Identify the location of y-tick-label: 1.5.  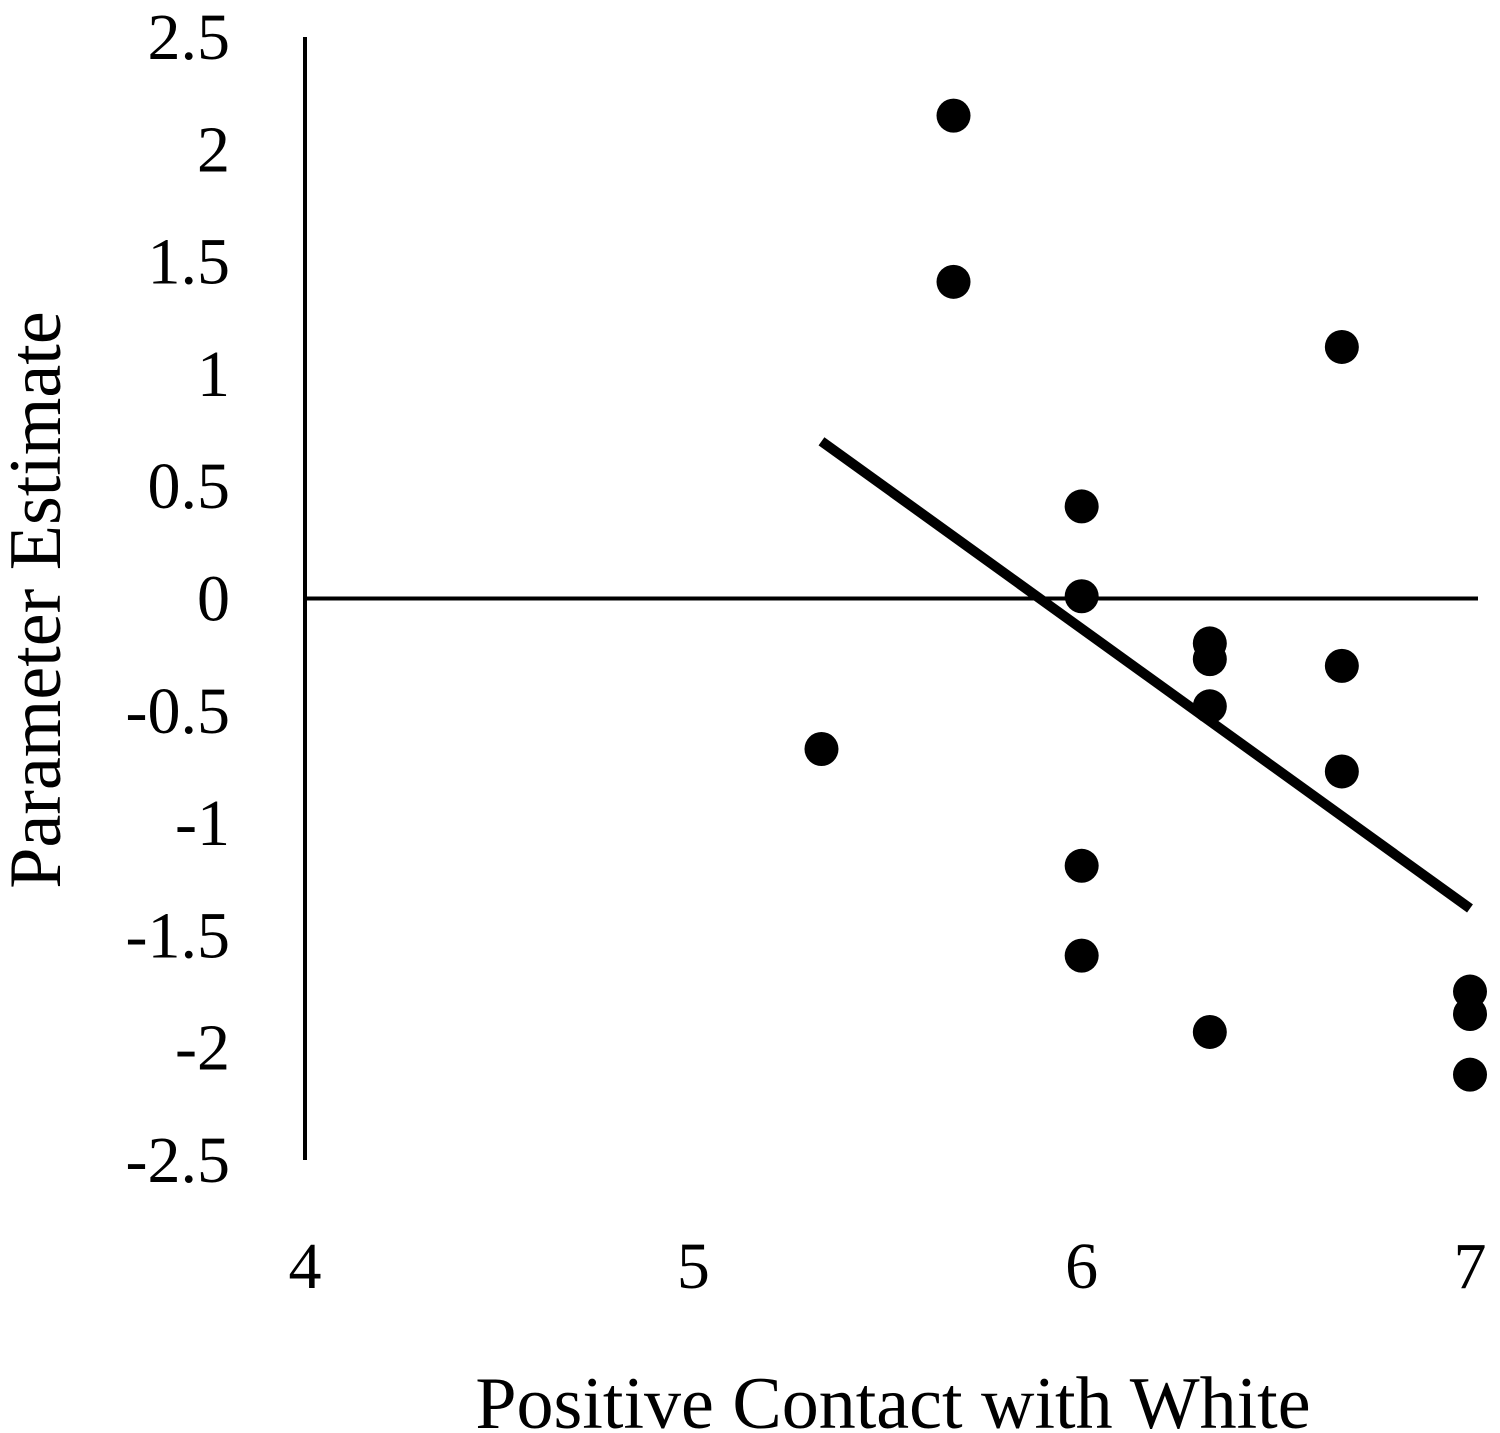
(189, 262).